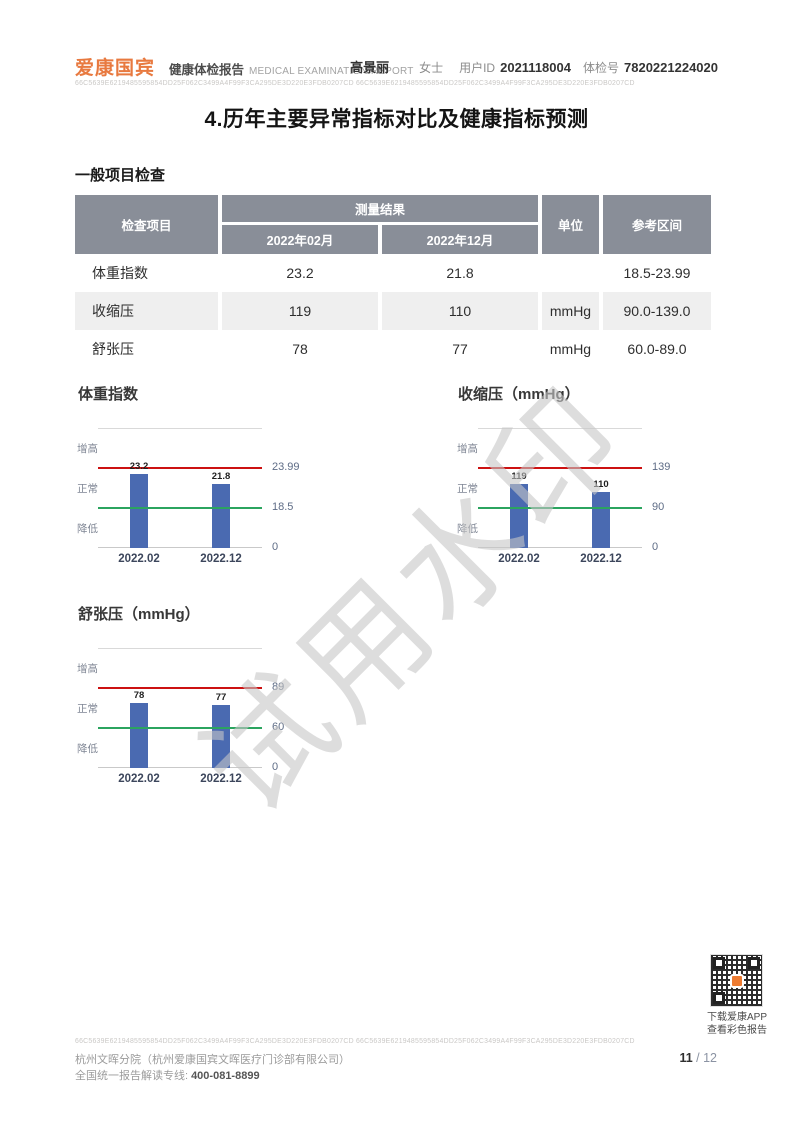 This screenshot has height=1123, width=793. I want to click on user-id-value: 2021118004, so click(535, 67).